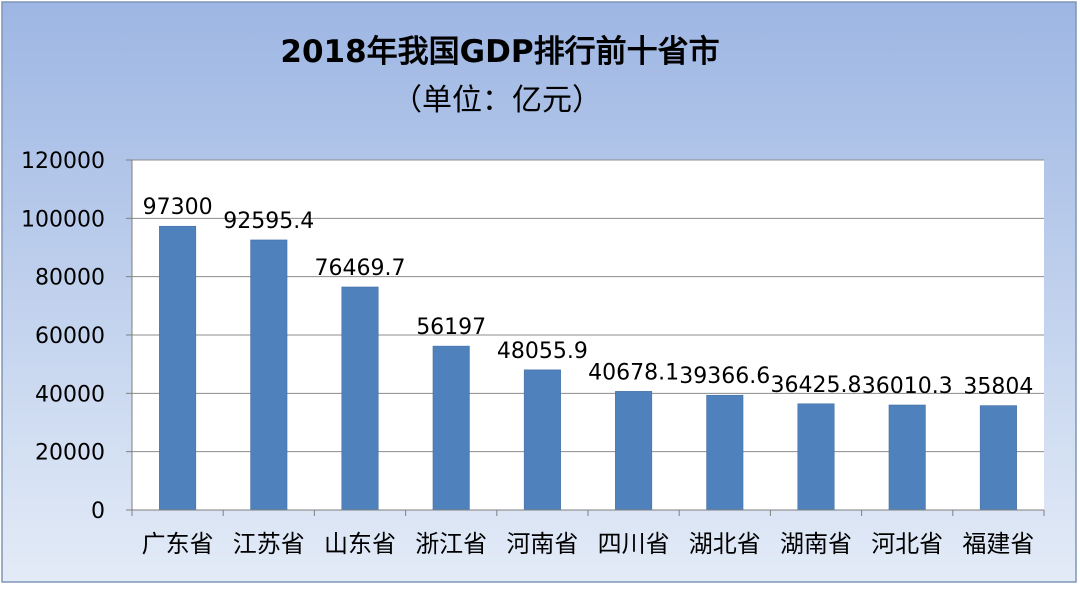 This screenshot has width=1080, height=591. What do you see at coordinates (360, 268) in the screenshot?
I see `bar-value-label: 76469.7` at bounding box center [360, 268].